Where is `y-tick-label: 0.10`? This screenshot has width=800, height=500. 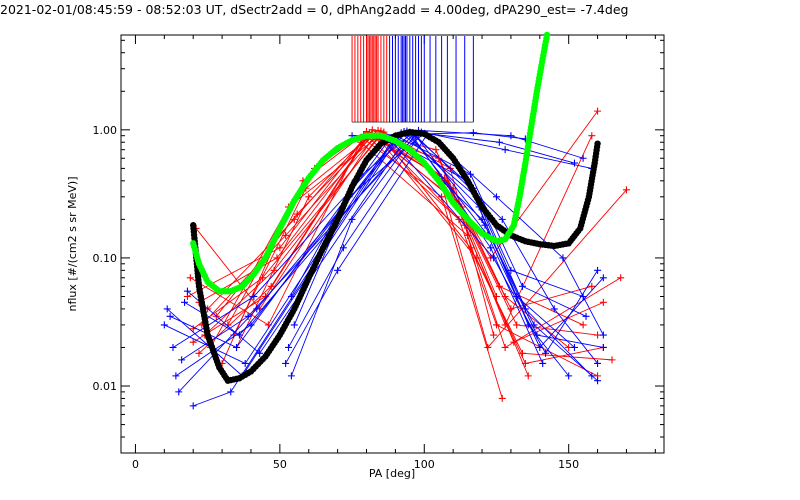 y-tick-label: 0.10 is located at coordinates (105, 258).